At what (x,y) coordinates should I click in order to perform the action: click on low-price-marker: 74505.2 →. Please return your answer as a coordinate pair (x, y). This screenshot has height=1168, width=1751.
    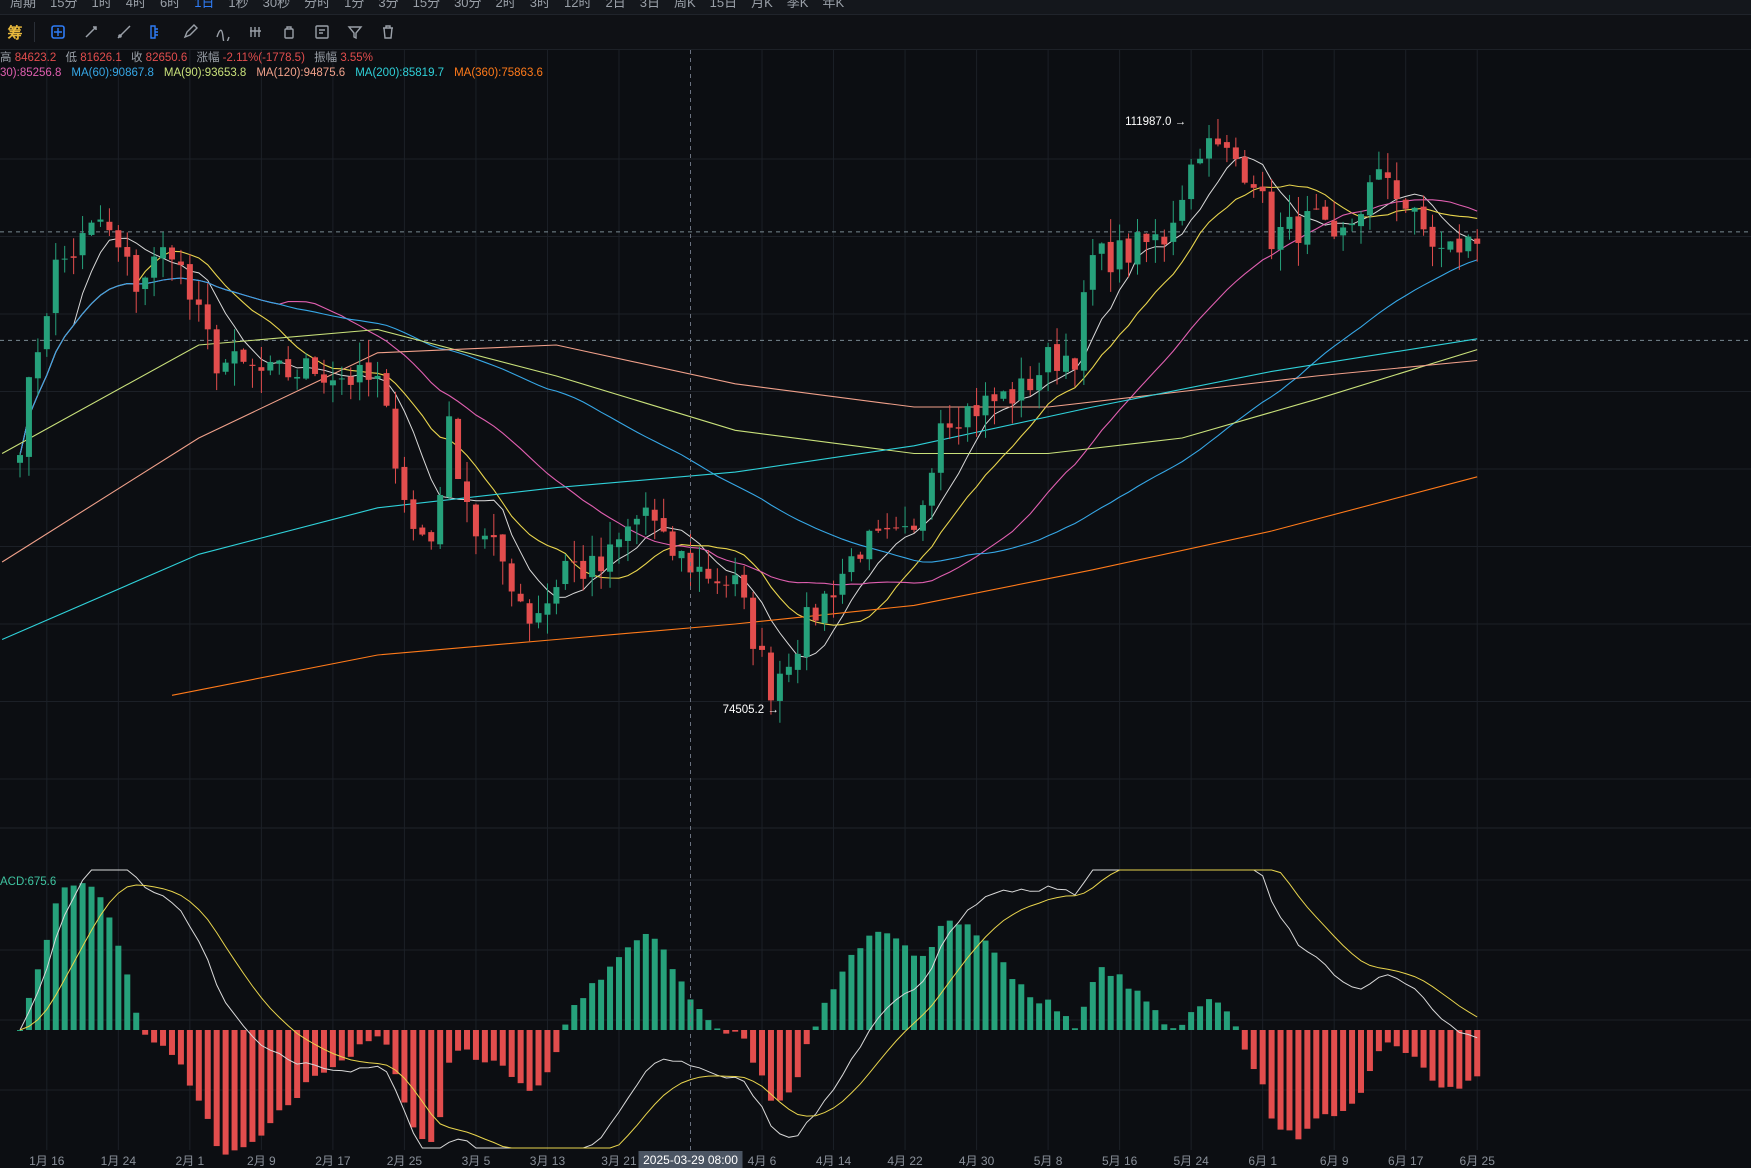
    Looking at the image, I should click on (751, 710).